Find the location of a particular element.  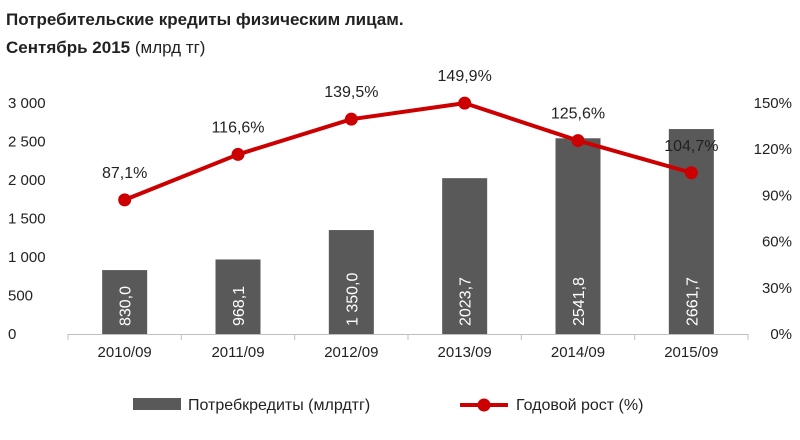

x-tick-label: 2010/09 is located at coordinates (125, 352).